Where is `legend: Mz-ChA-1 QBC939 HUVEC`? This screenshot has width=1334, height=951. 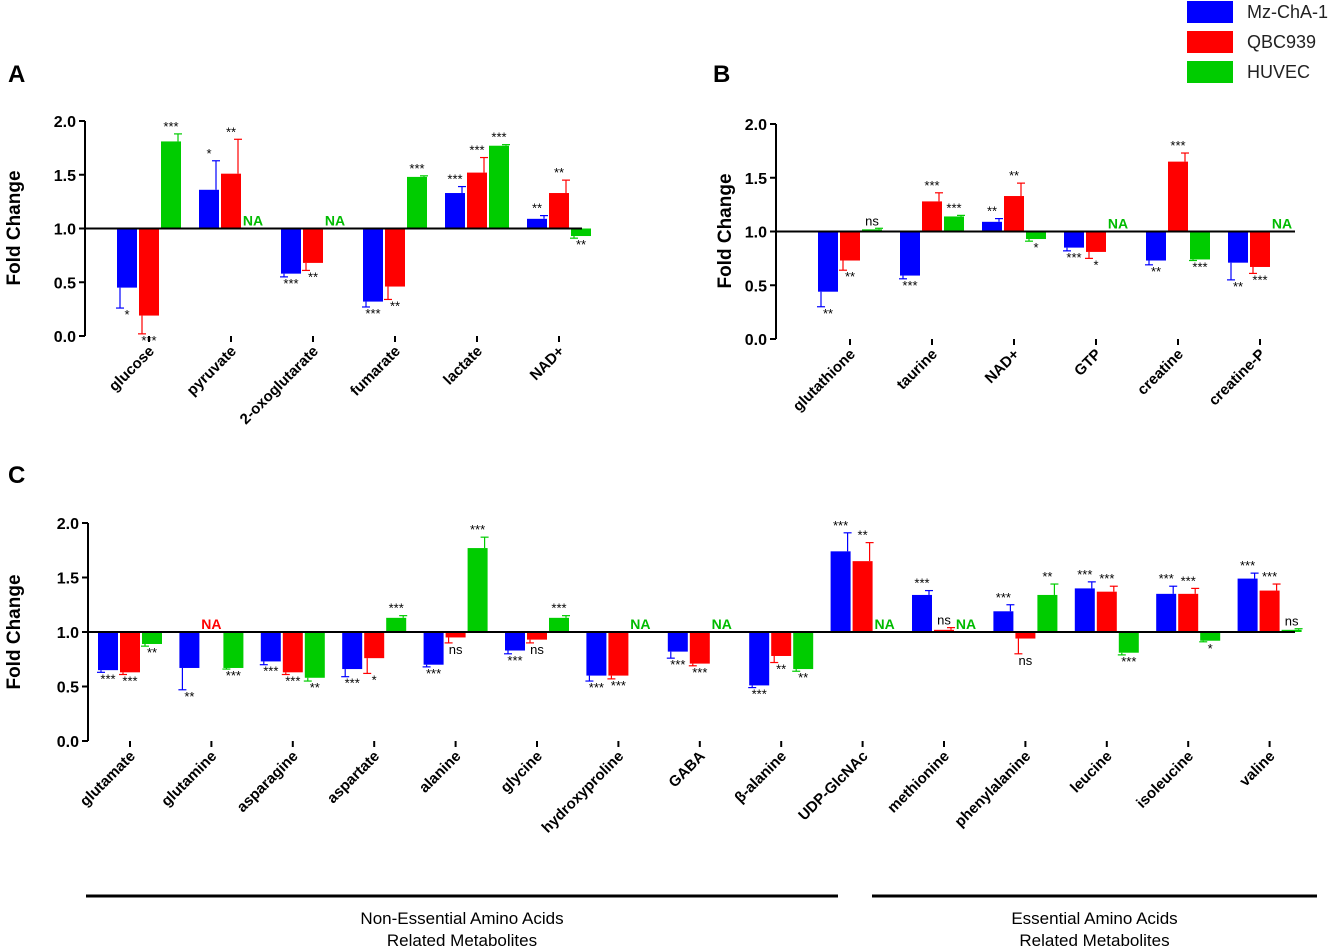
legend: Mz-ChA-1 QBC939 HUVEC is located at coordinates (1257, 42).